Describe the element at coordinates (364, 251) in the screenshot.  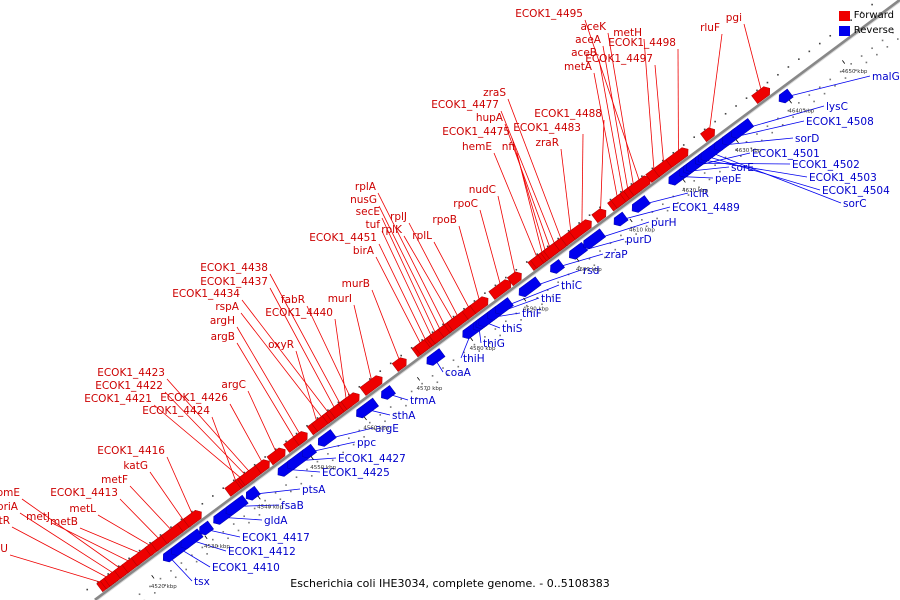
I see `gene-label: birA` at that location.